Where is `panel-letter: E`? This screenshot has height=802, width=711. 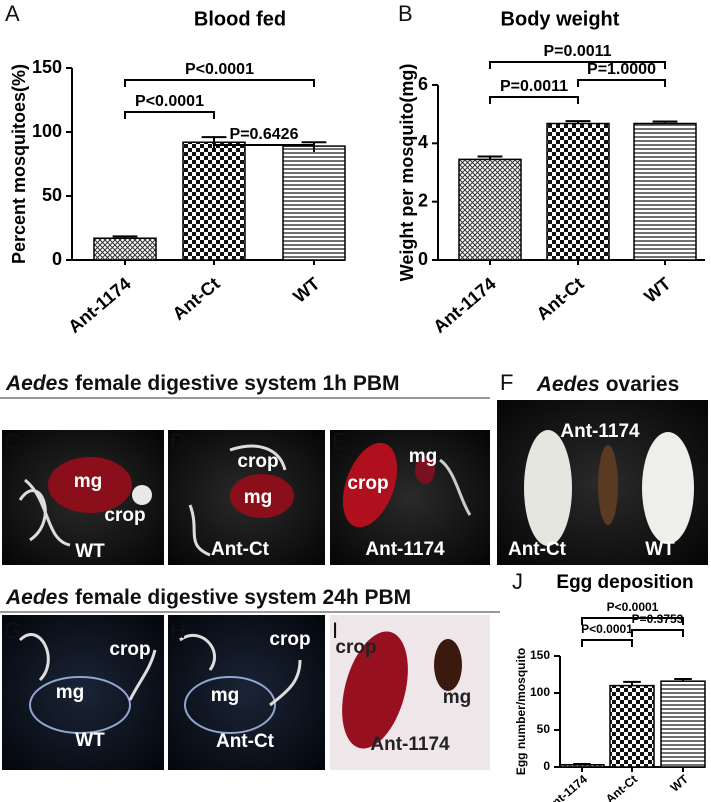 panel-letter: E is located at coordinates (339, 441).